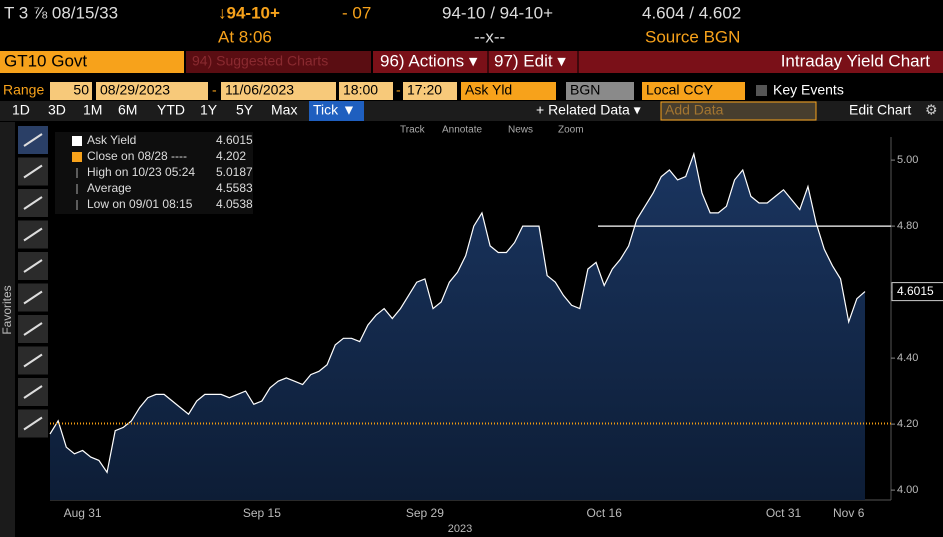 This screenshot has height=537, width=943. I want to click on checkbox, so click(761, 90).